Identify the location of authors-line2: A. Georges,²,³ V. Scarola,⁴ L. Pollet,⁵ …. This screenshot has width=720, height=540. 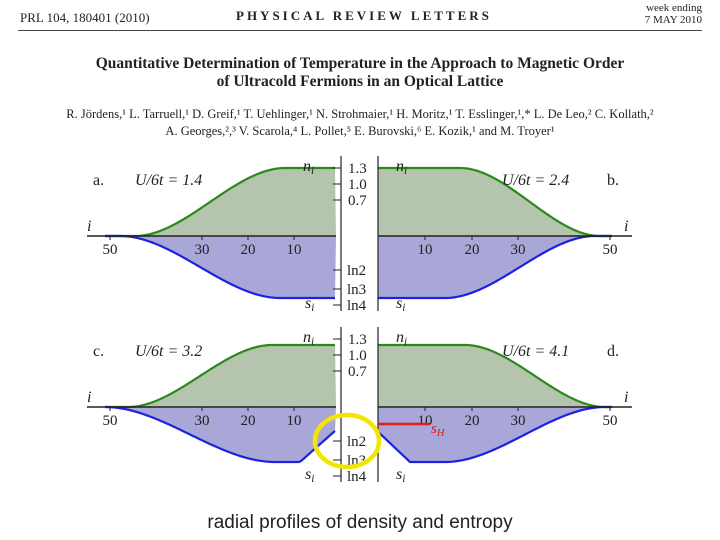
(360, 131).